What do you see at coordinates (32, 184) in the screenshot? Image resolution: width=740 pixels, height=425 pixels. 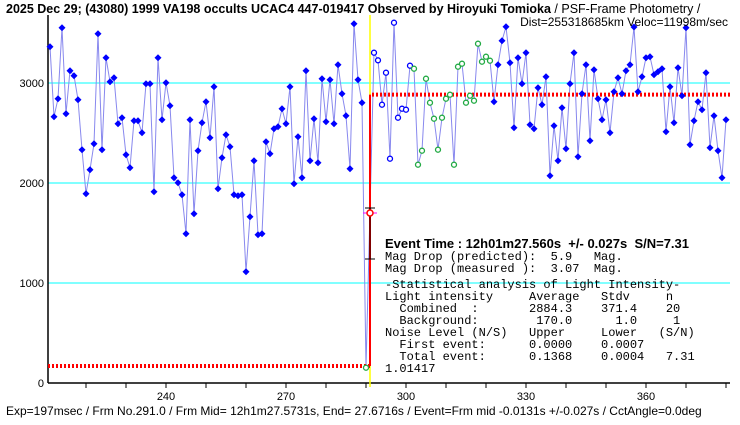 I see `y-tick-label: 2000` at bounding box center [32, 184].